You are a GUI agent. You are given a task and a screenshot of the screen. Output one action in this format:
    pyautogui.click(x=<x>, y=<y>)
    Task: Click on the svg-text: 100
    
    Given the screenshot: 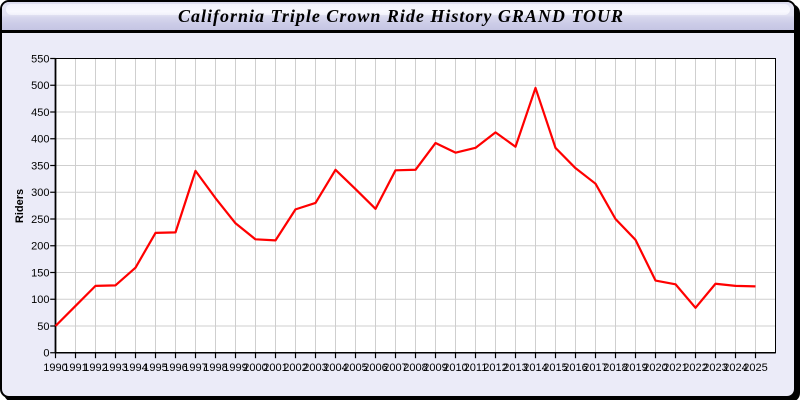 What is the action you would take?
    pyautogui.click(x=40, y=300)
    